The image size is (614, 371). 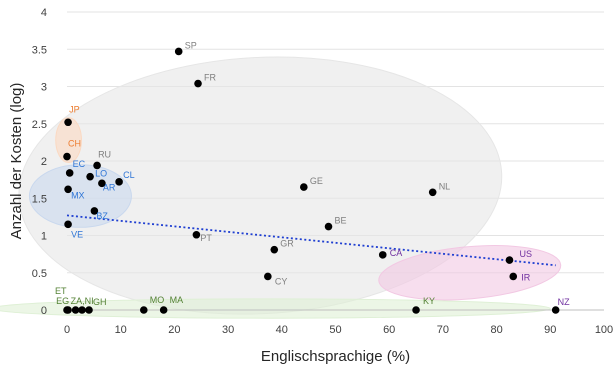 What do you see at coordinates (432, 192) in the screenshot?
I see `data-point-NL` at bounding box center [432, 192].